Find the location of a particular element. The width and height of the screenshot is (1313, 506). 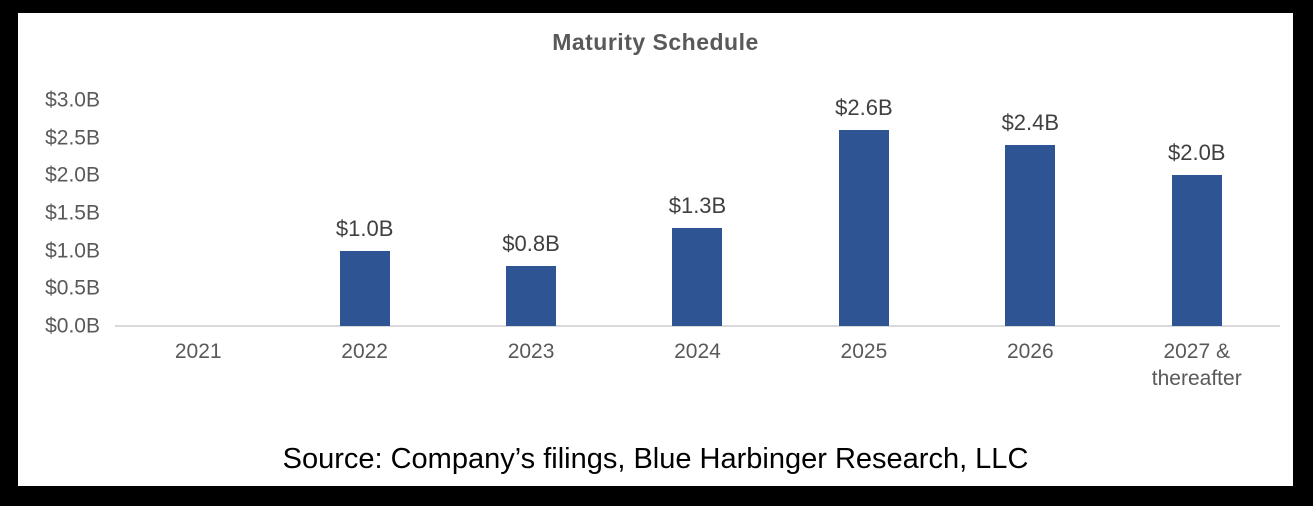

bar-value-label: $1.3B is located at coordinates (697, 206).